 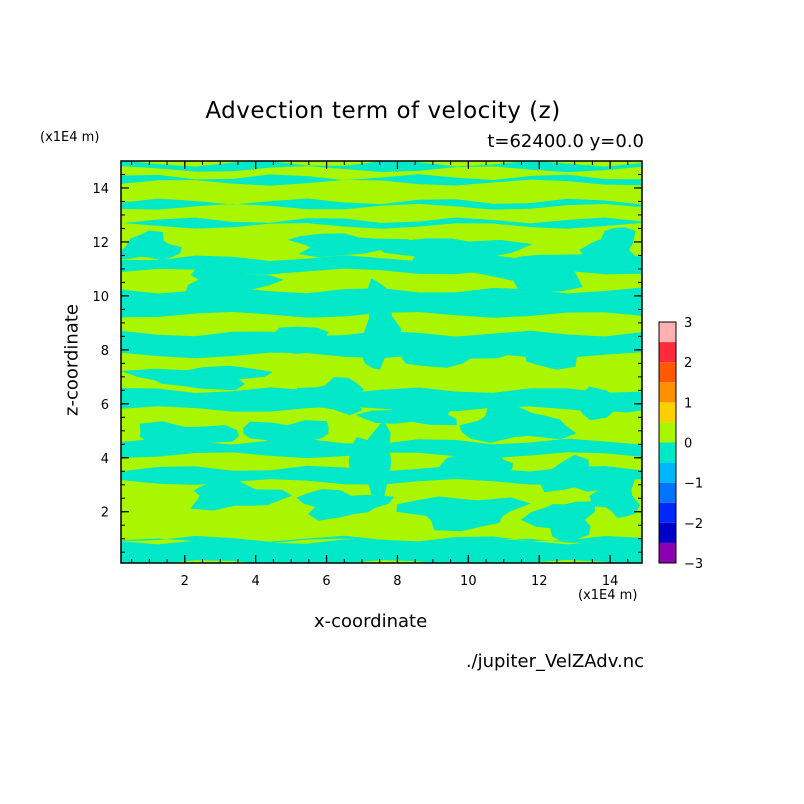 What do you see at coordinates (693, 564) in the screenshot?
I see `colorbar-tick-label: −3` at bounding box center [693, 564].